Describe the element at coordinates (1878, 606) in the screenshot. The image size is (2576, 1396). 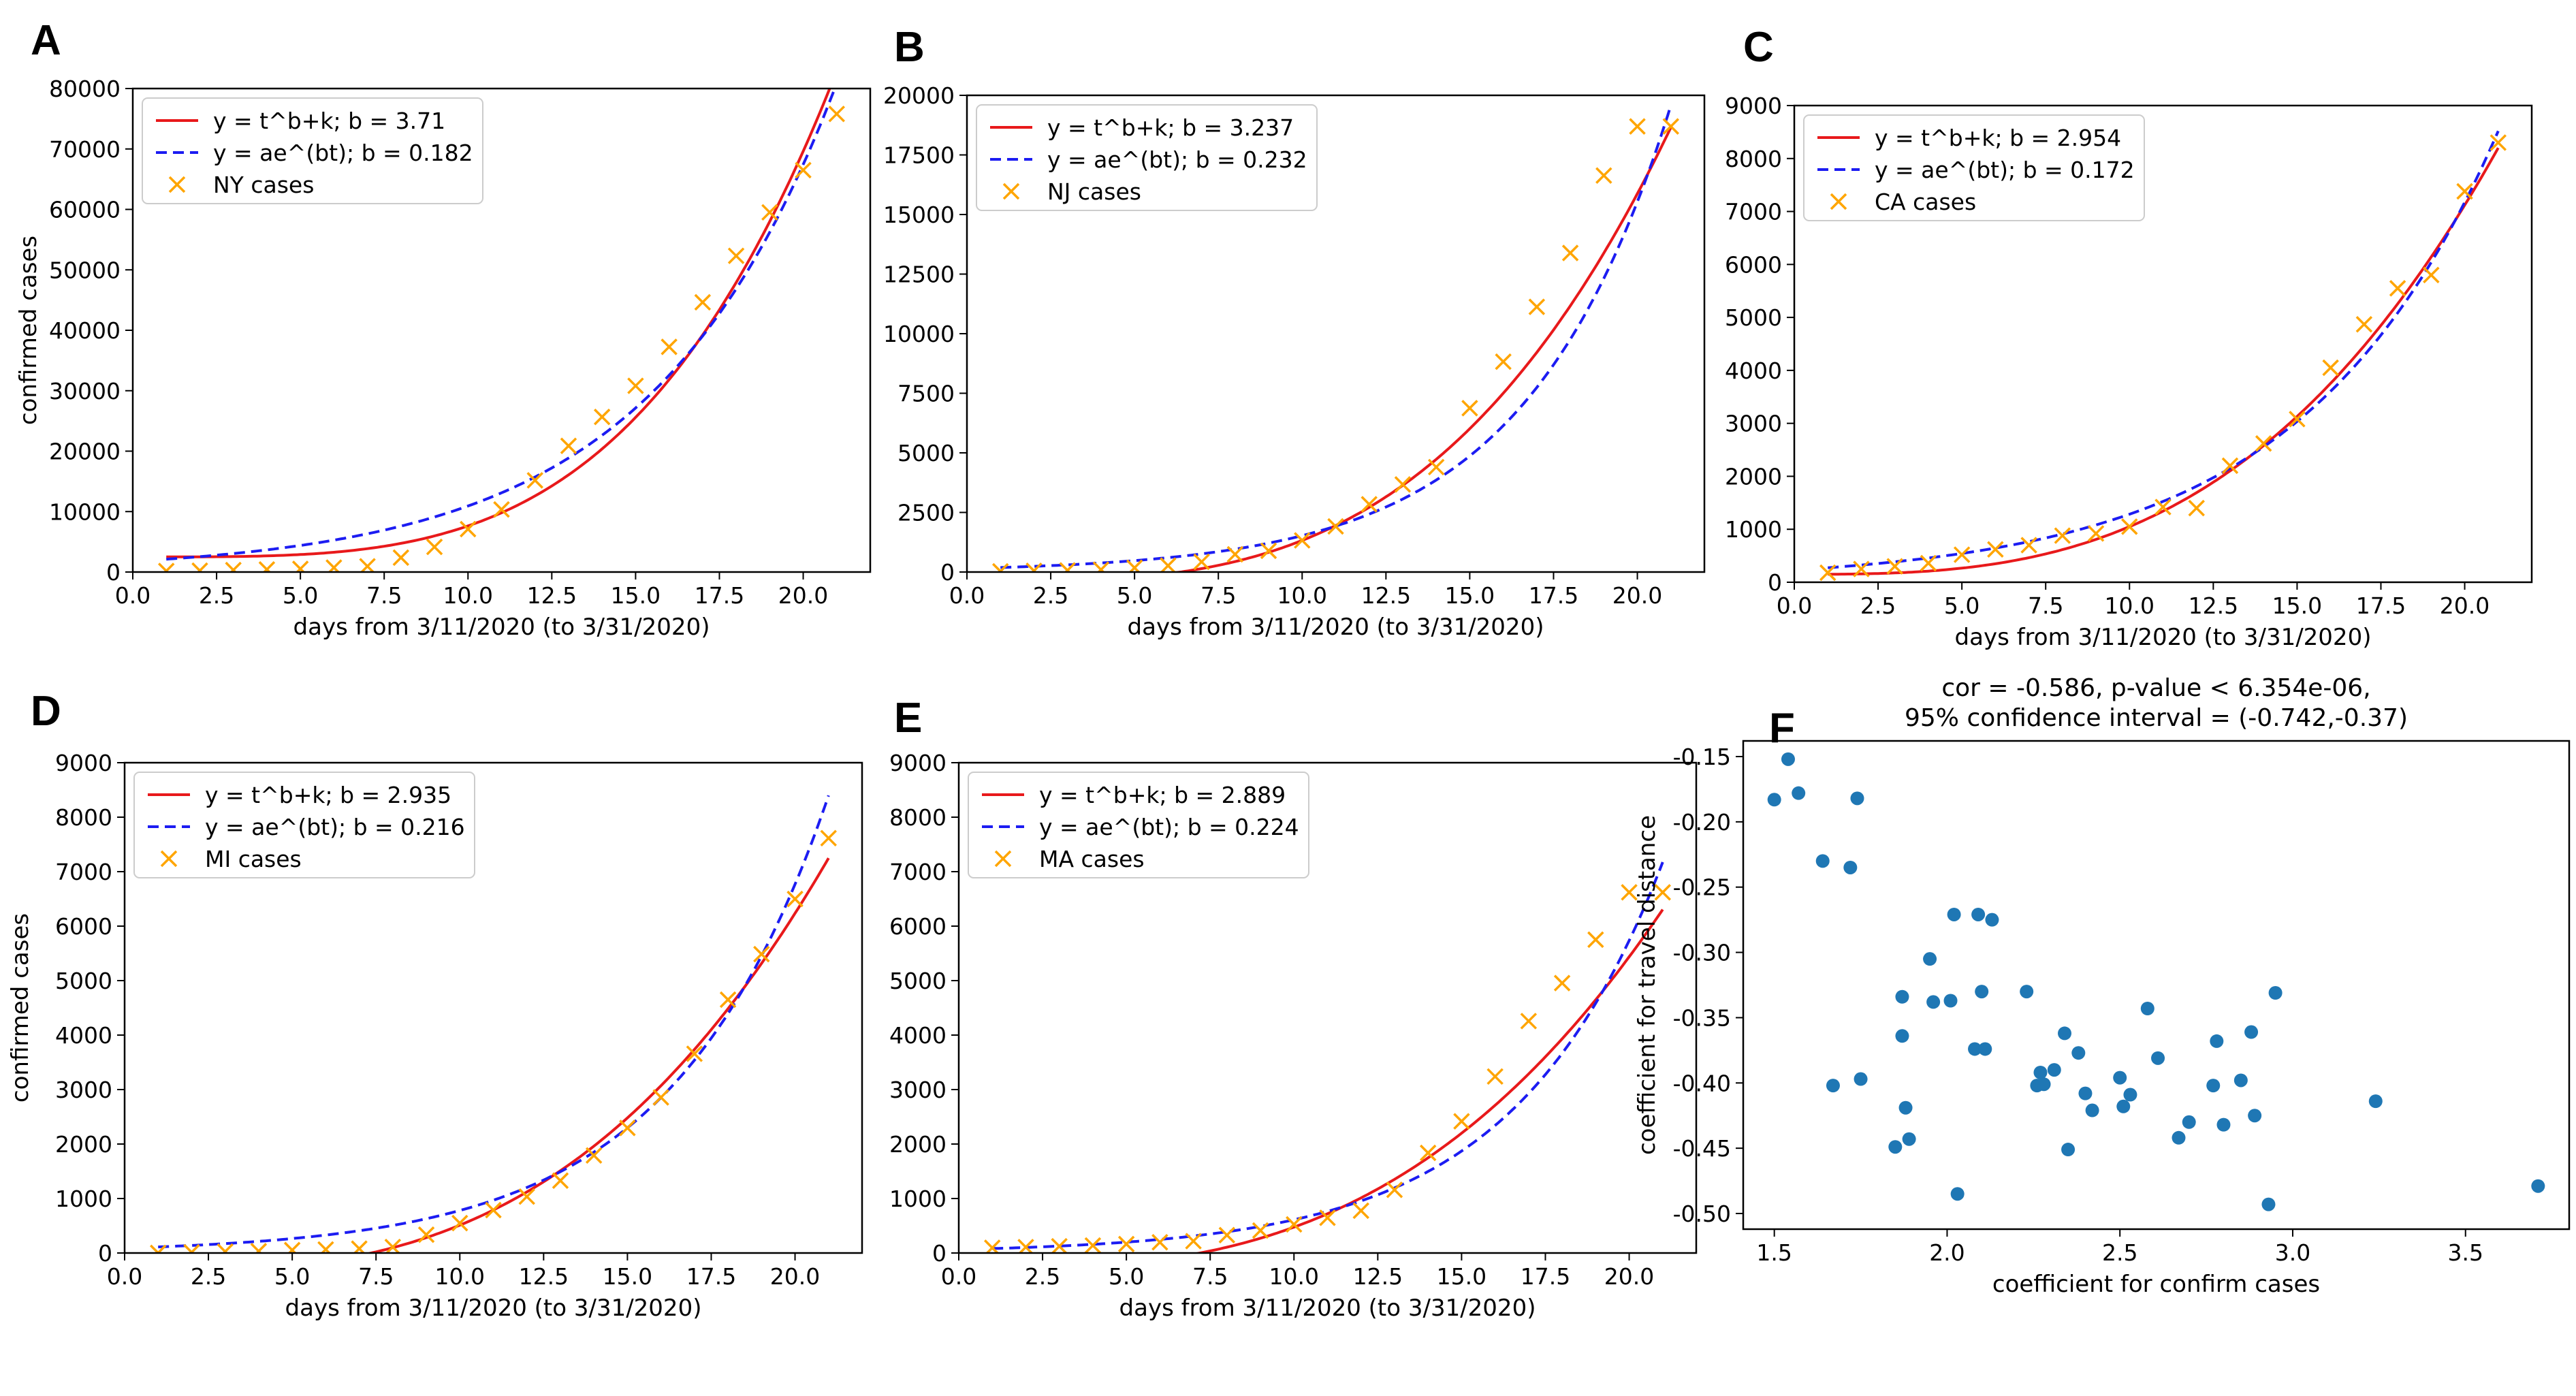
I see `x-tick-label: 2.5` at that location.